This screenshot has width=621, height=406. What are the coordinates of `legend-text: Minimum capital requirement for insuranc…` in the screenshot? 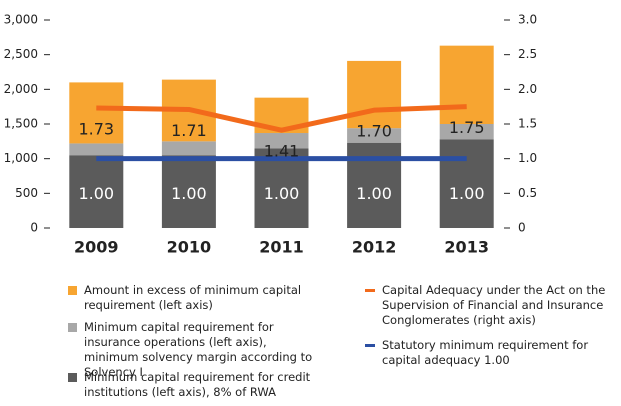 It's located at (198, 349).